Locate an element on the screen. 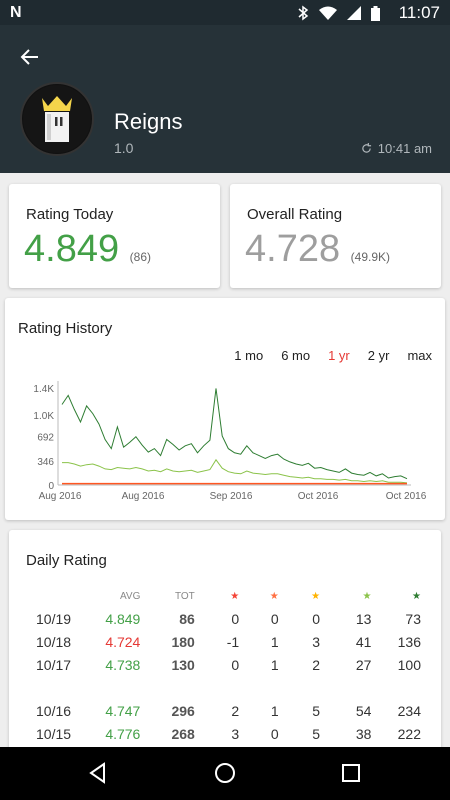 This screenshot has width=450, height=800. app-icon is located at coordinates (57, 119).